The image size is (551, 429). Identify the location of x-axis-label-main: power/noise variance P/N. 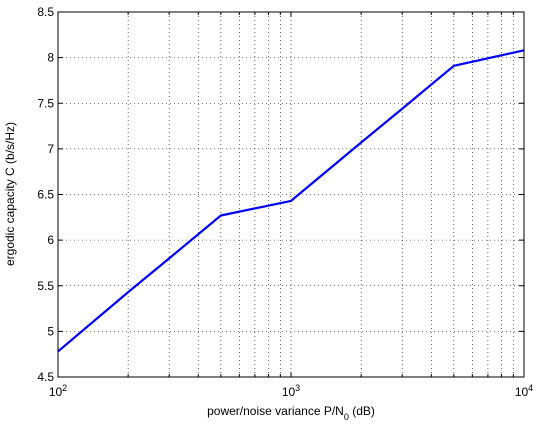
(275, 411).